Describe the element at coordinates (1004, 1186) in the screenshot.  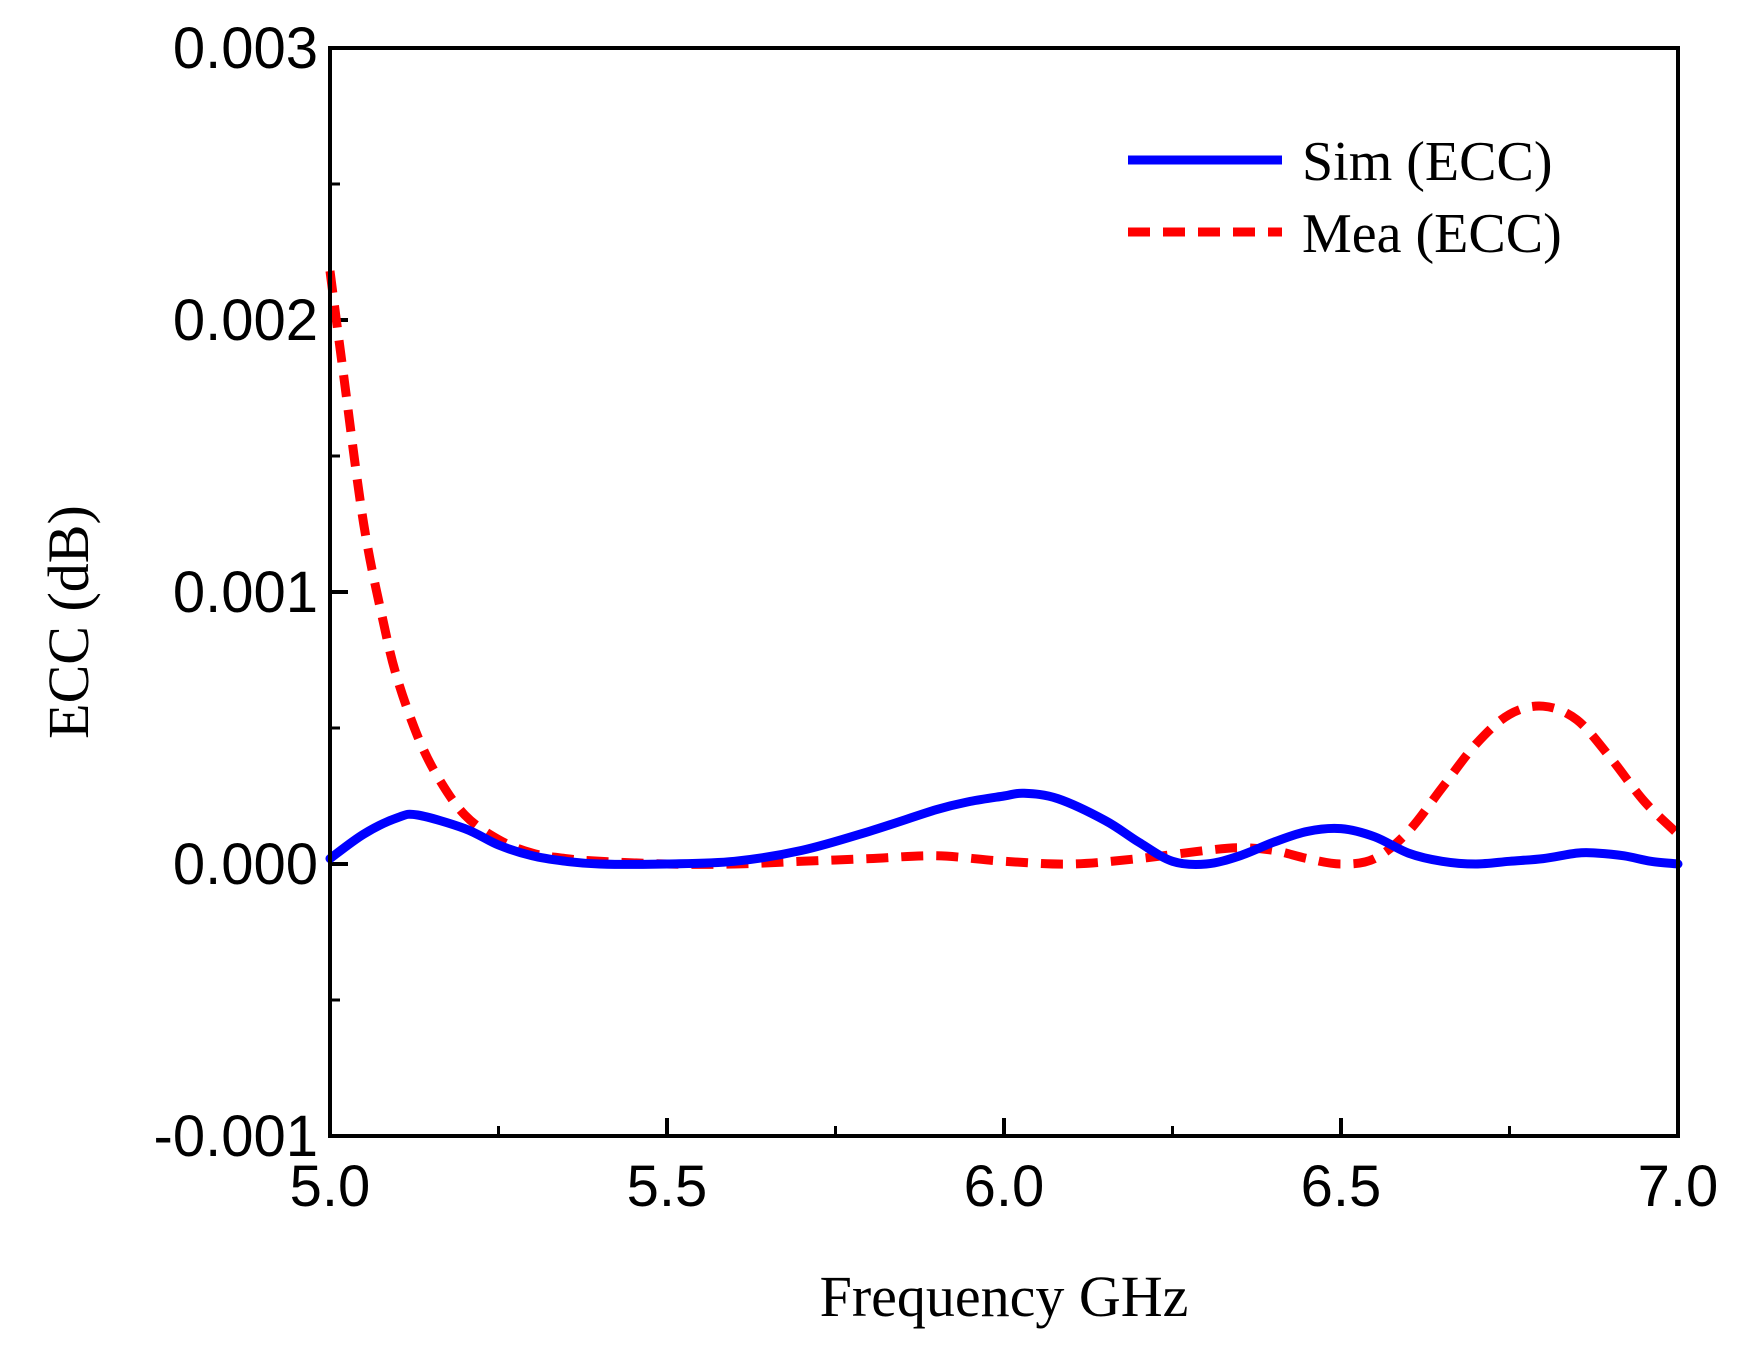
I see `x-tick-label: 6.0` at that location.